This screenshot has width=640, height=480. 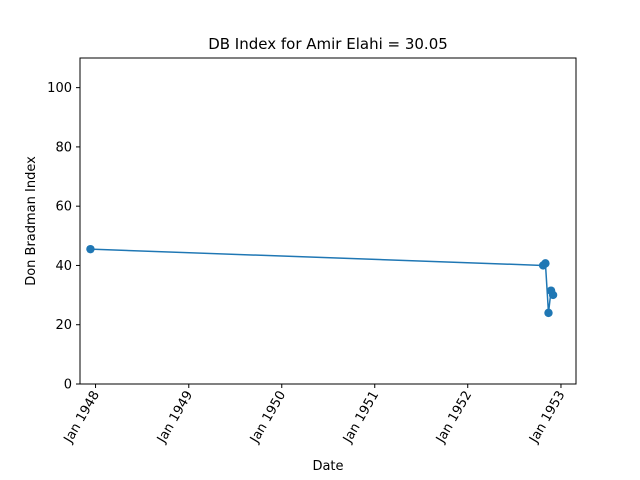 I want to click on y-tick-label: 100, so click(x=59, y=88).